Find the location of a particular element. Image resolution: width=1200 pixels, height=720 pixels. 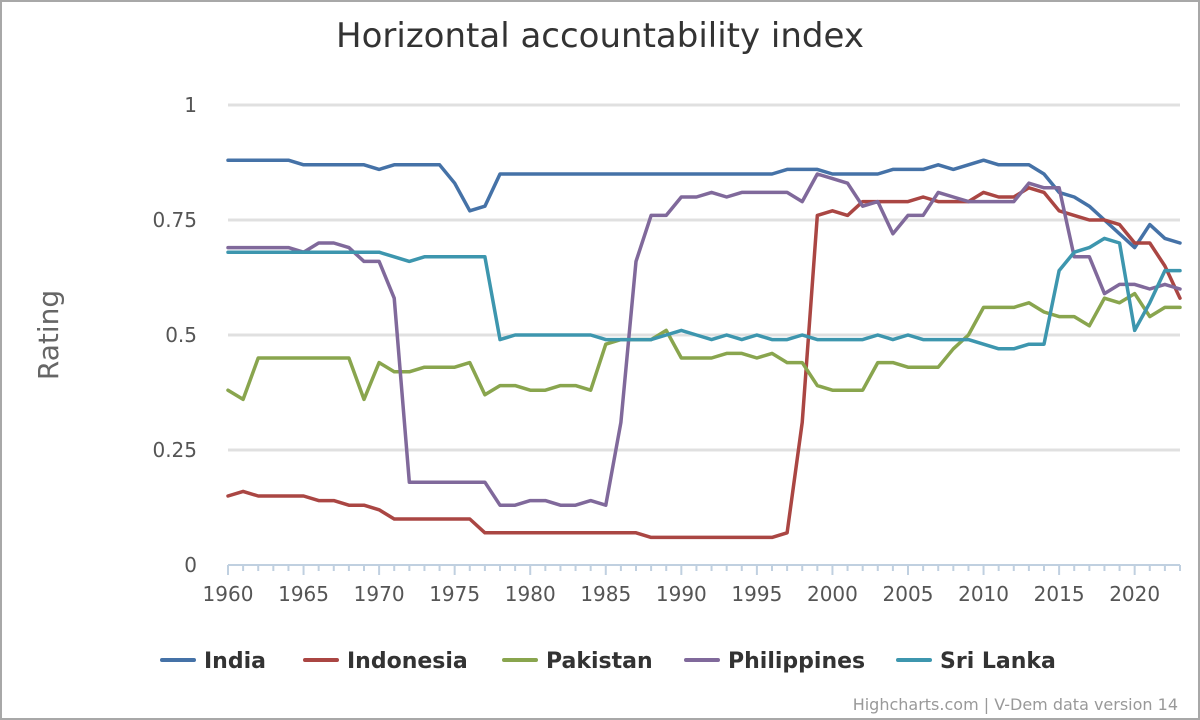

credits-label: Highcharts.com | V-Dem data version 14 is located at coordinates (1015, 704).